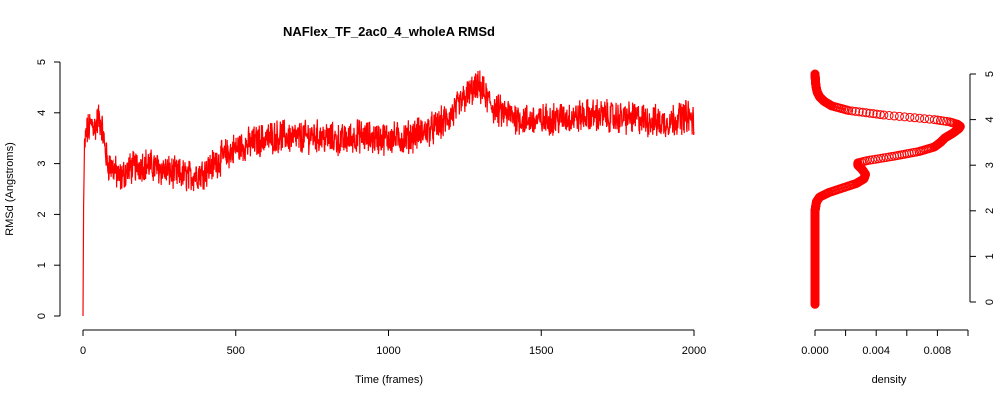 Image resolution: width=1000 pixels, height=400 pixels. I want to click on density-plot: 0.000 0.004 0.008 0 1 2 3 4 5, so click(898, 213).